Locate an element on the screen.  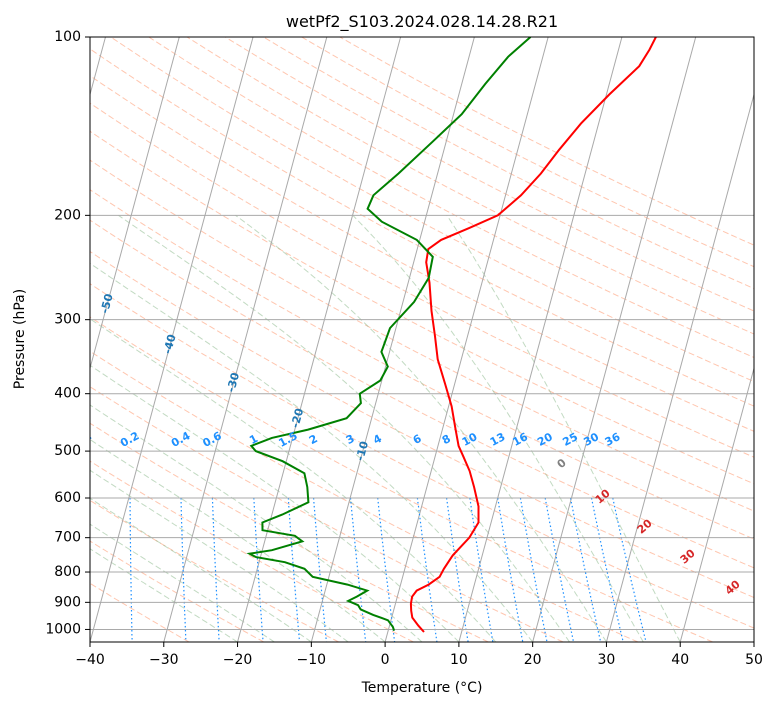
x-tick-label: 10 is located at coordinates (459, 660).